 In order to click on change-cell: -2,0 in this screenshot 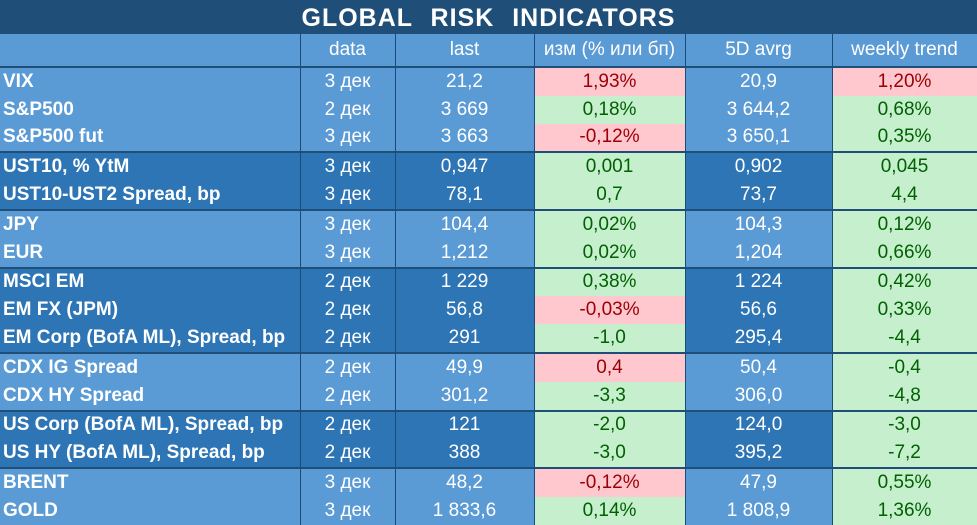, I will do `click(610, 424)`.